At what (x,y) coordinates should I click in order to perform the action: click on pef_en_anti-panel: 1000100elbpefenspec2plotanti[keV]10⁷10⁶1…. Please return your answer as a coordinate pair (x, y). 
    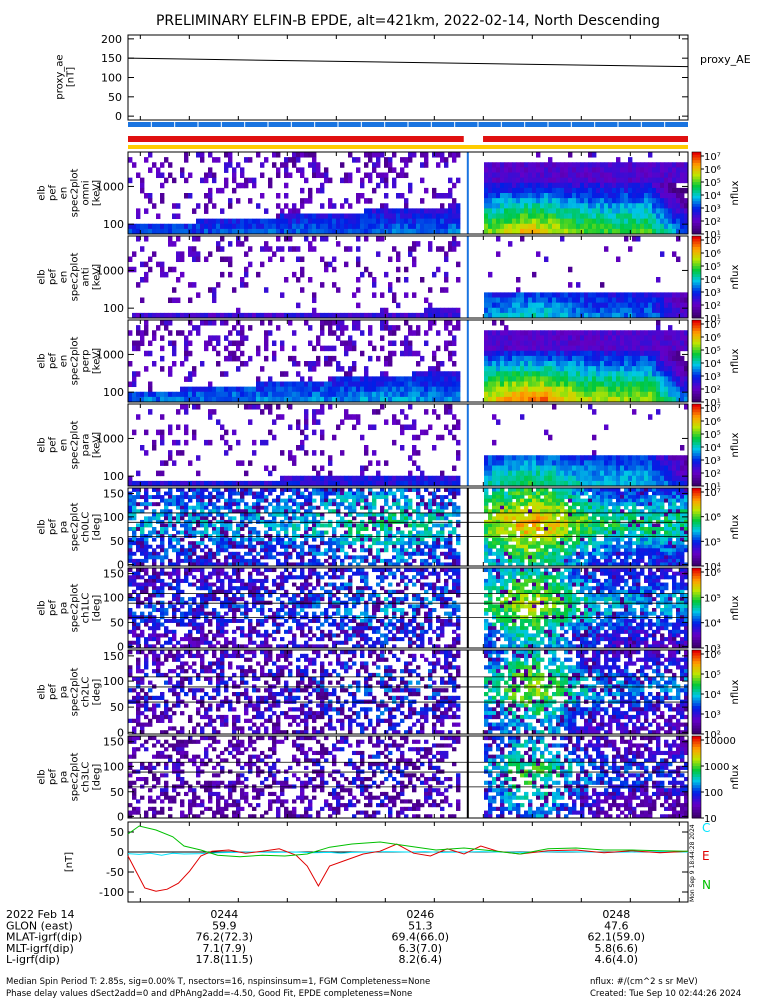
    Looking at the image, I should click on (389, 280).